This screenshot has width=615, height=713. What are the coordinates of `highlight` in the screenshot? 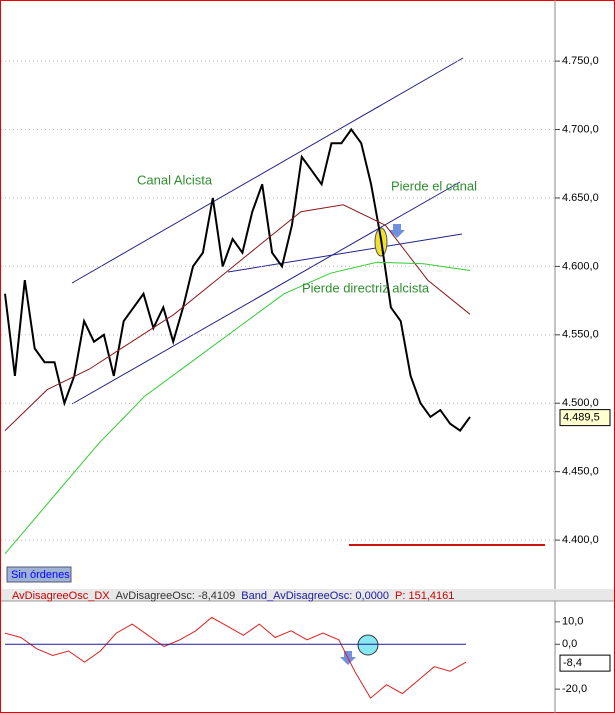 It's located at (368, 645).